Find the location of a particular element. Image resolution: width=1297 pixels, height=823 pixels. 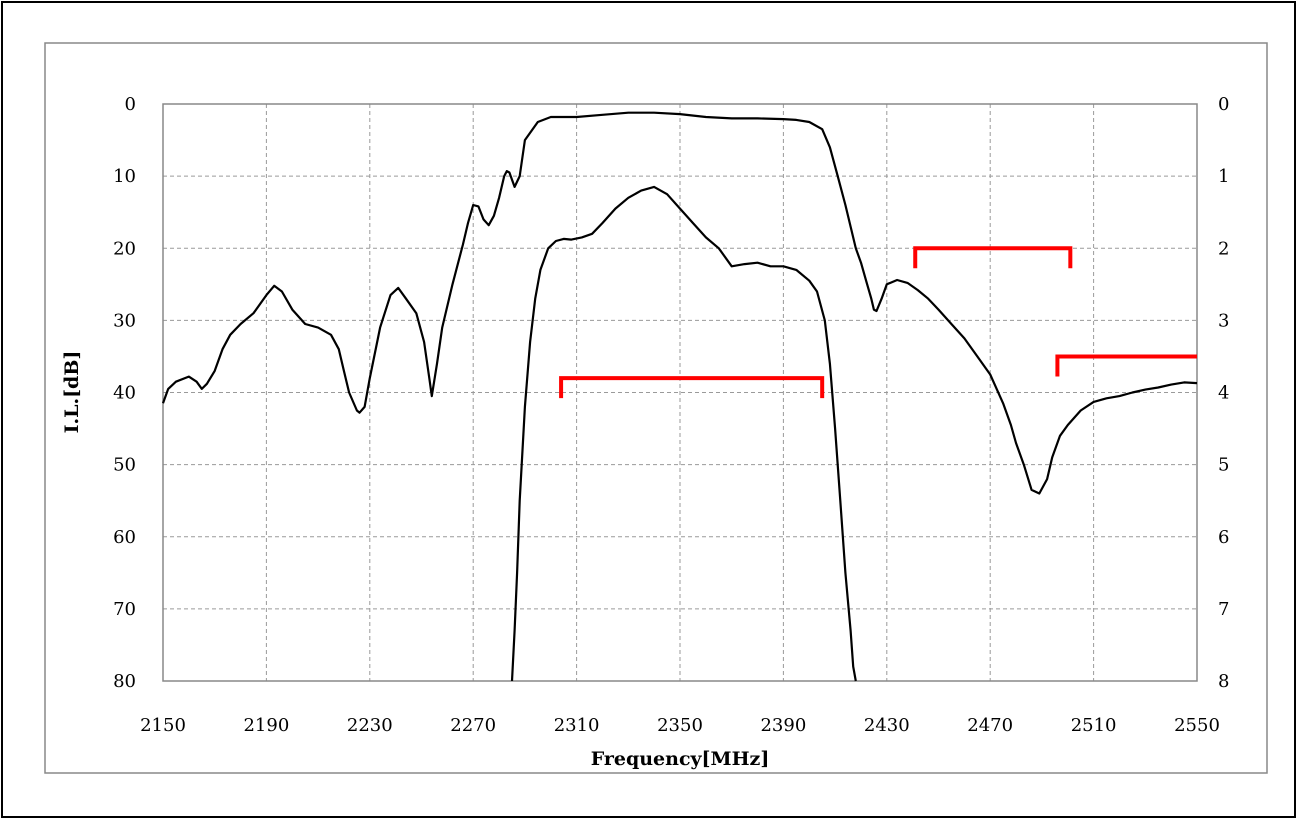

left-y-tick-label: 20 is located at coordinates (124, 248).